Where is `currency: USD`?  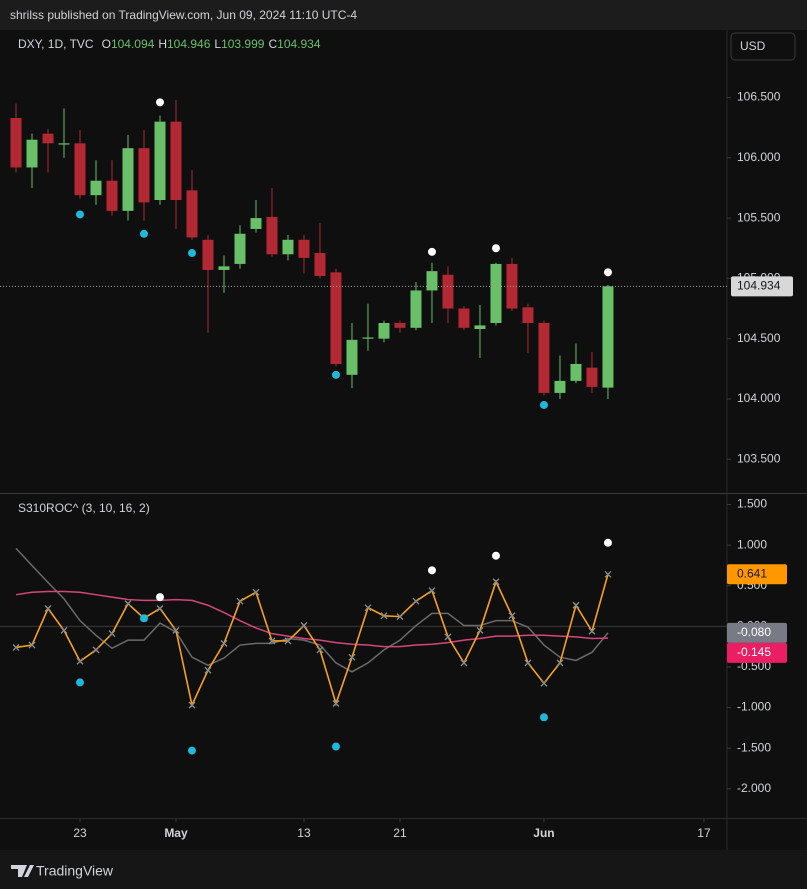
currency: USD is located at coordinates (753, 46).